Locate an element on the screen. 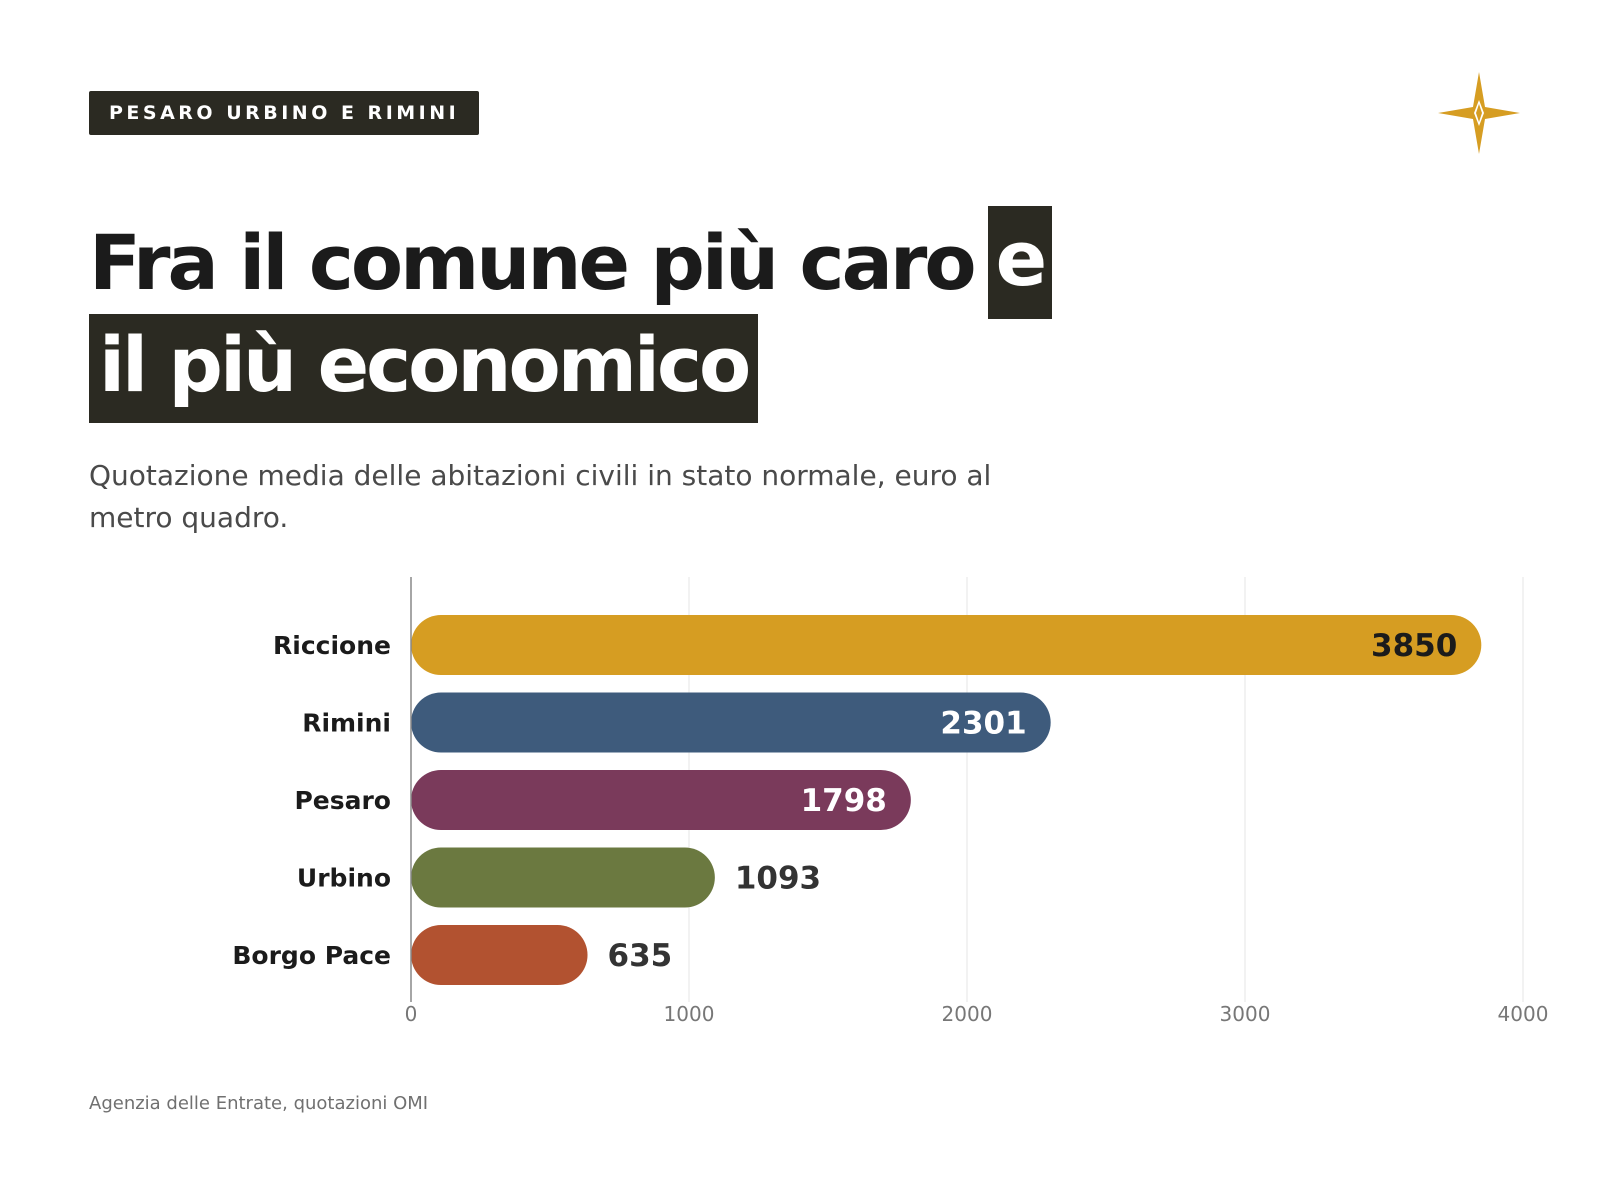 The height and width of the screenshot is (1200, 1600). bar-rimini is located at coordinates (731, 722).